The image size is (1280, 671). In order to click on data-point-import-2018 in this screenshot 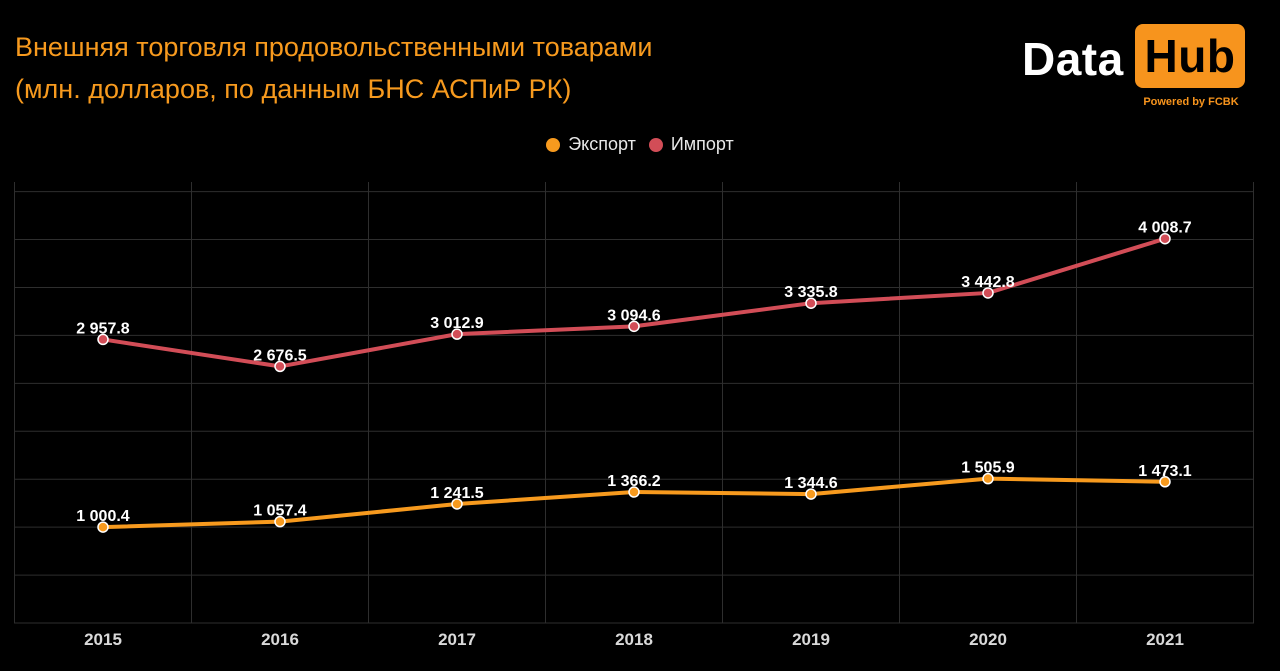, I will do `click(634, 326)`.